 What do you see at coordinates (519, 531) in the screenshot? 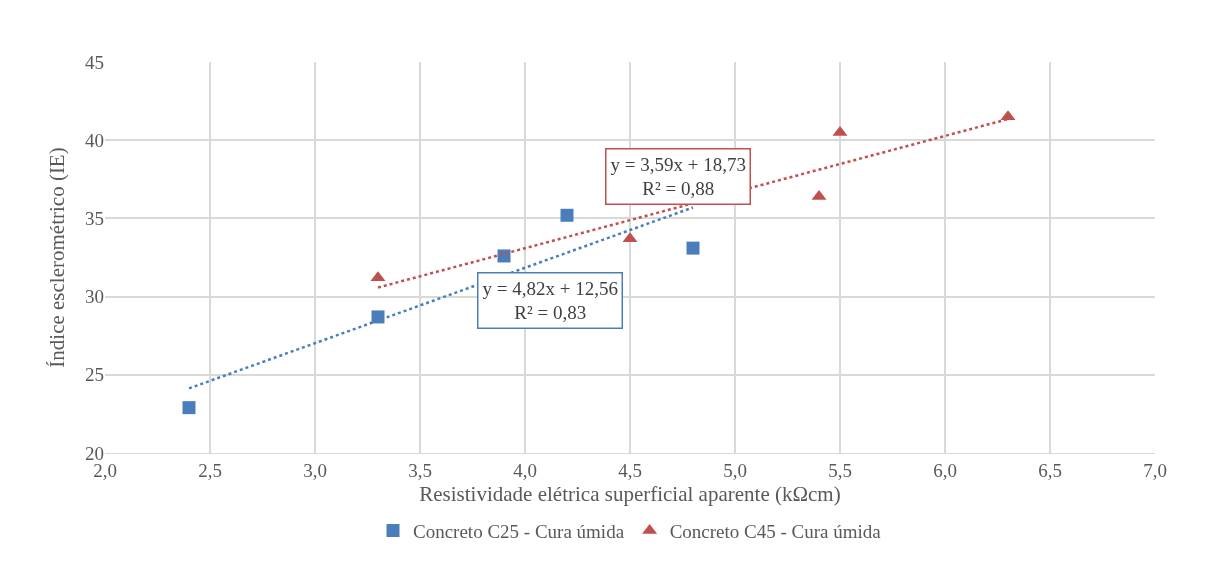
I see `legend-label: Concreto C25 - Cura úmida` at bounding box center [519, 531].